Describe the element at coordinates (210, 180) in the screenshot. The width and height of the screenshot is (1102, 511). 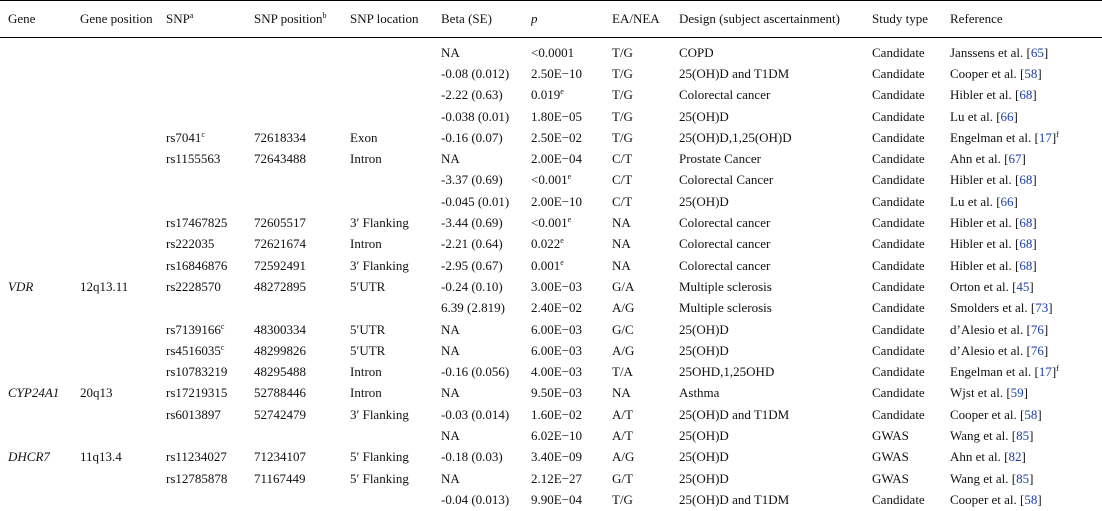
I see `cell-snp` at that location.